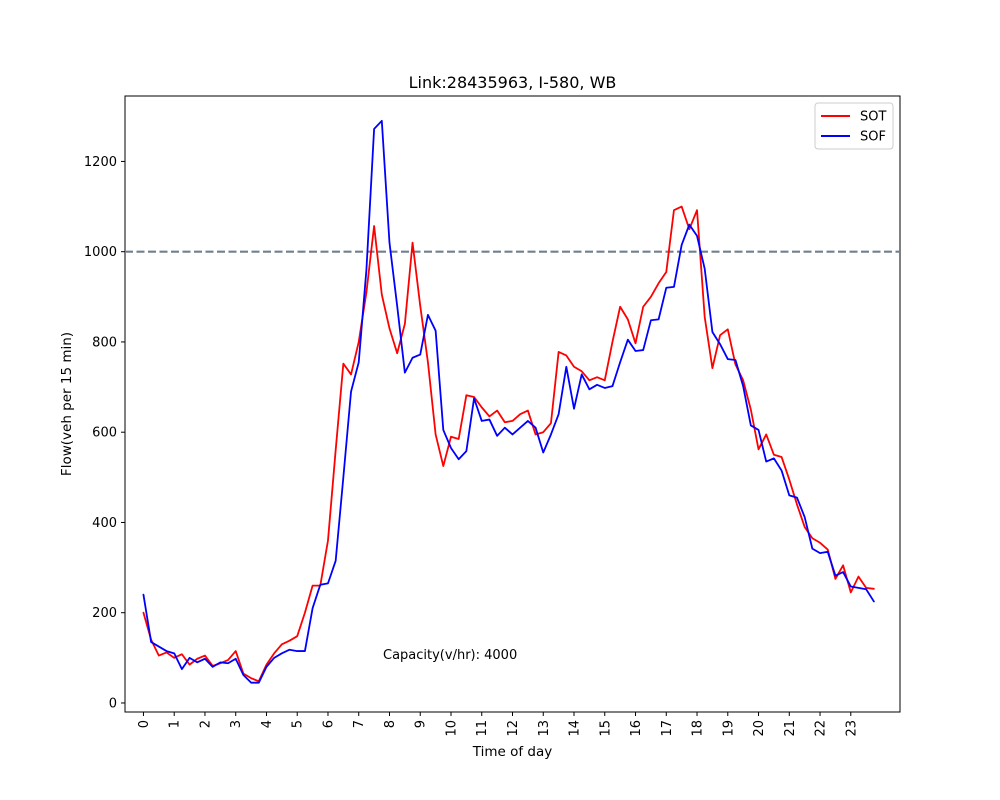 This screenshot has height=800, width=1000. What do you see at coordinates (759, 728) in the screenshot?
I see `x-tick-label: 20` at bounding box center [759, 728].